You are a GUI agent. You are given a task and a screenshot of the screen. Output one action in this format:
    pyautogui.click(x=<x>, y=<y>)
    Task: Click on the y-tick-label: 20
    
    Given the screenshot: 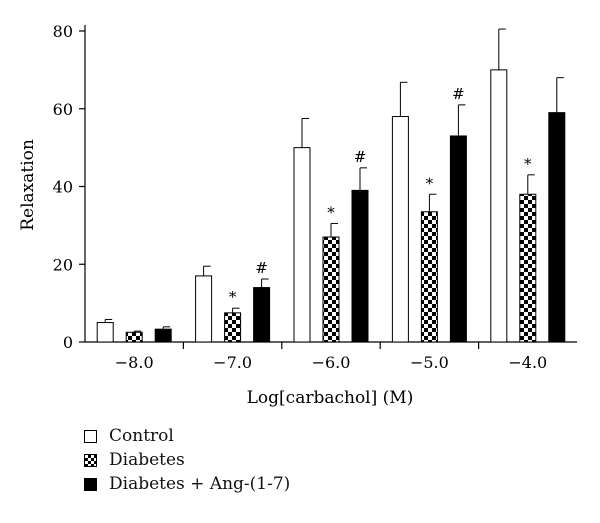 What is the action you would take?
    pyautogui.click(x=63, y=264)
    